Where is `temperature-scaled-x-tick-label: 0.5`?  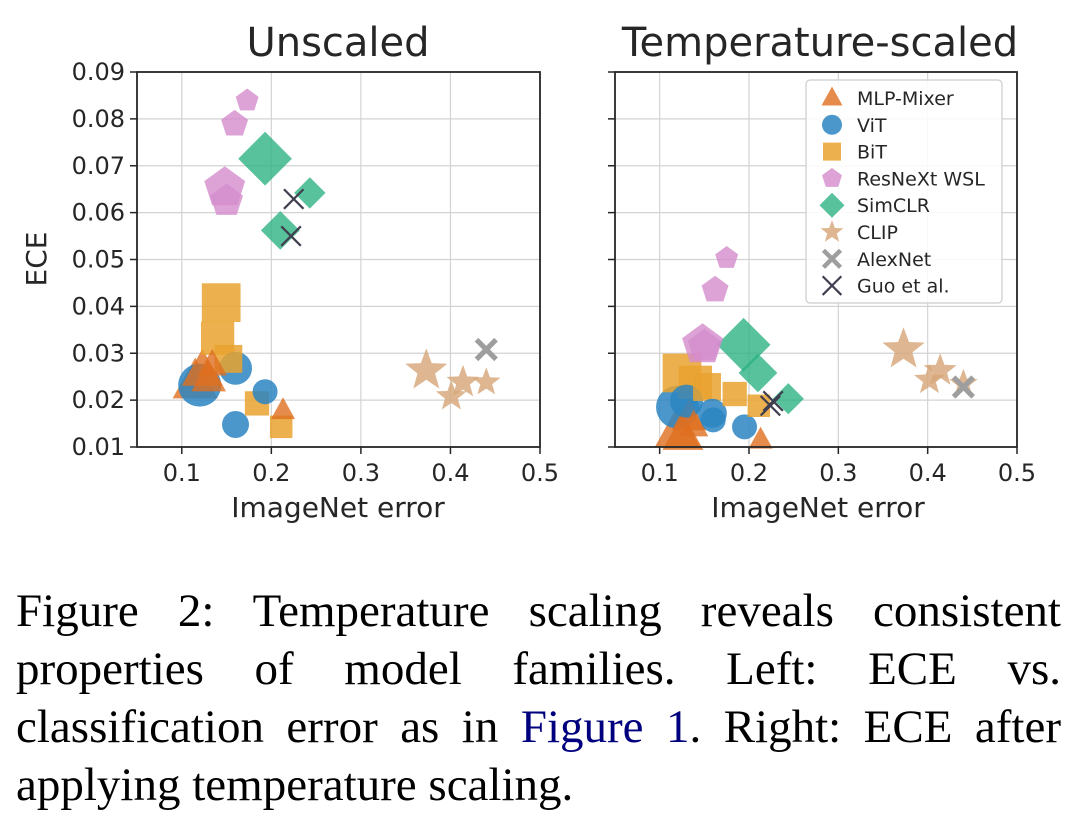
temperature-scaled-x-tick-label: 0.5 is located at coordinates (1017, 473).